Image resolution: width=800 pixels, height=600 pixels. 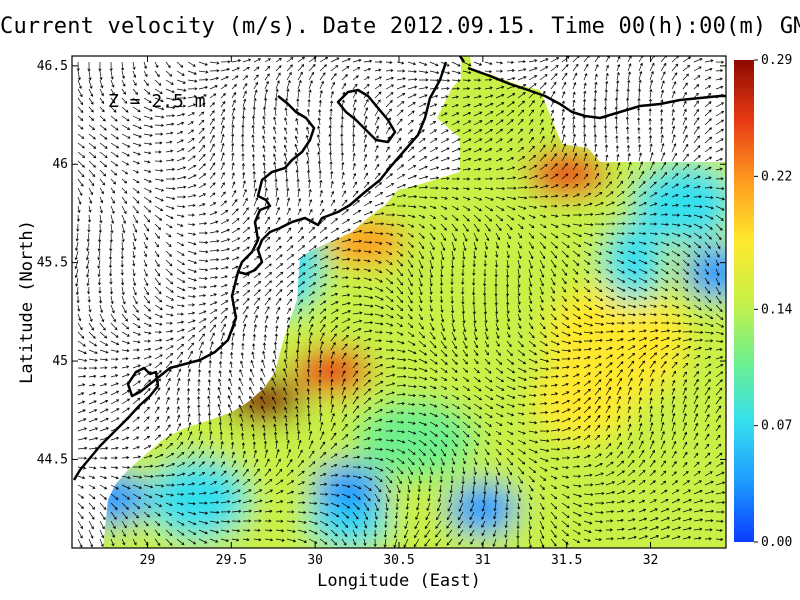 What do you see at coordinates (776, 426) in the screenshot?
I see `colorbar-tick-label: 0.07` at bounding box center [776, 426].